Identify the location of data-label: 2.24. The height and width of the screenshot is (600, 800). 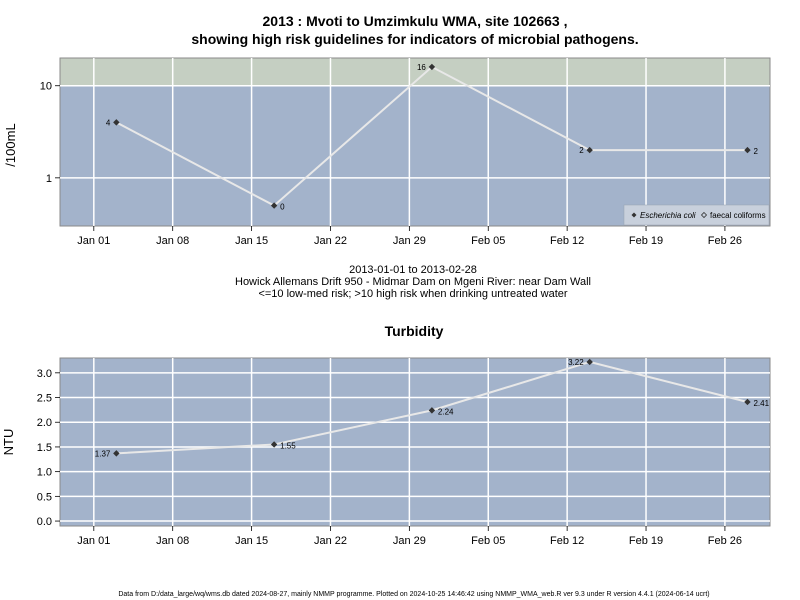
(446, 411).